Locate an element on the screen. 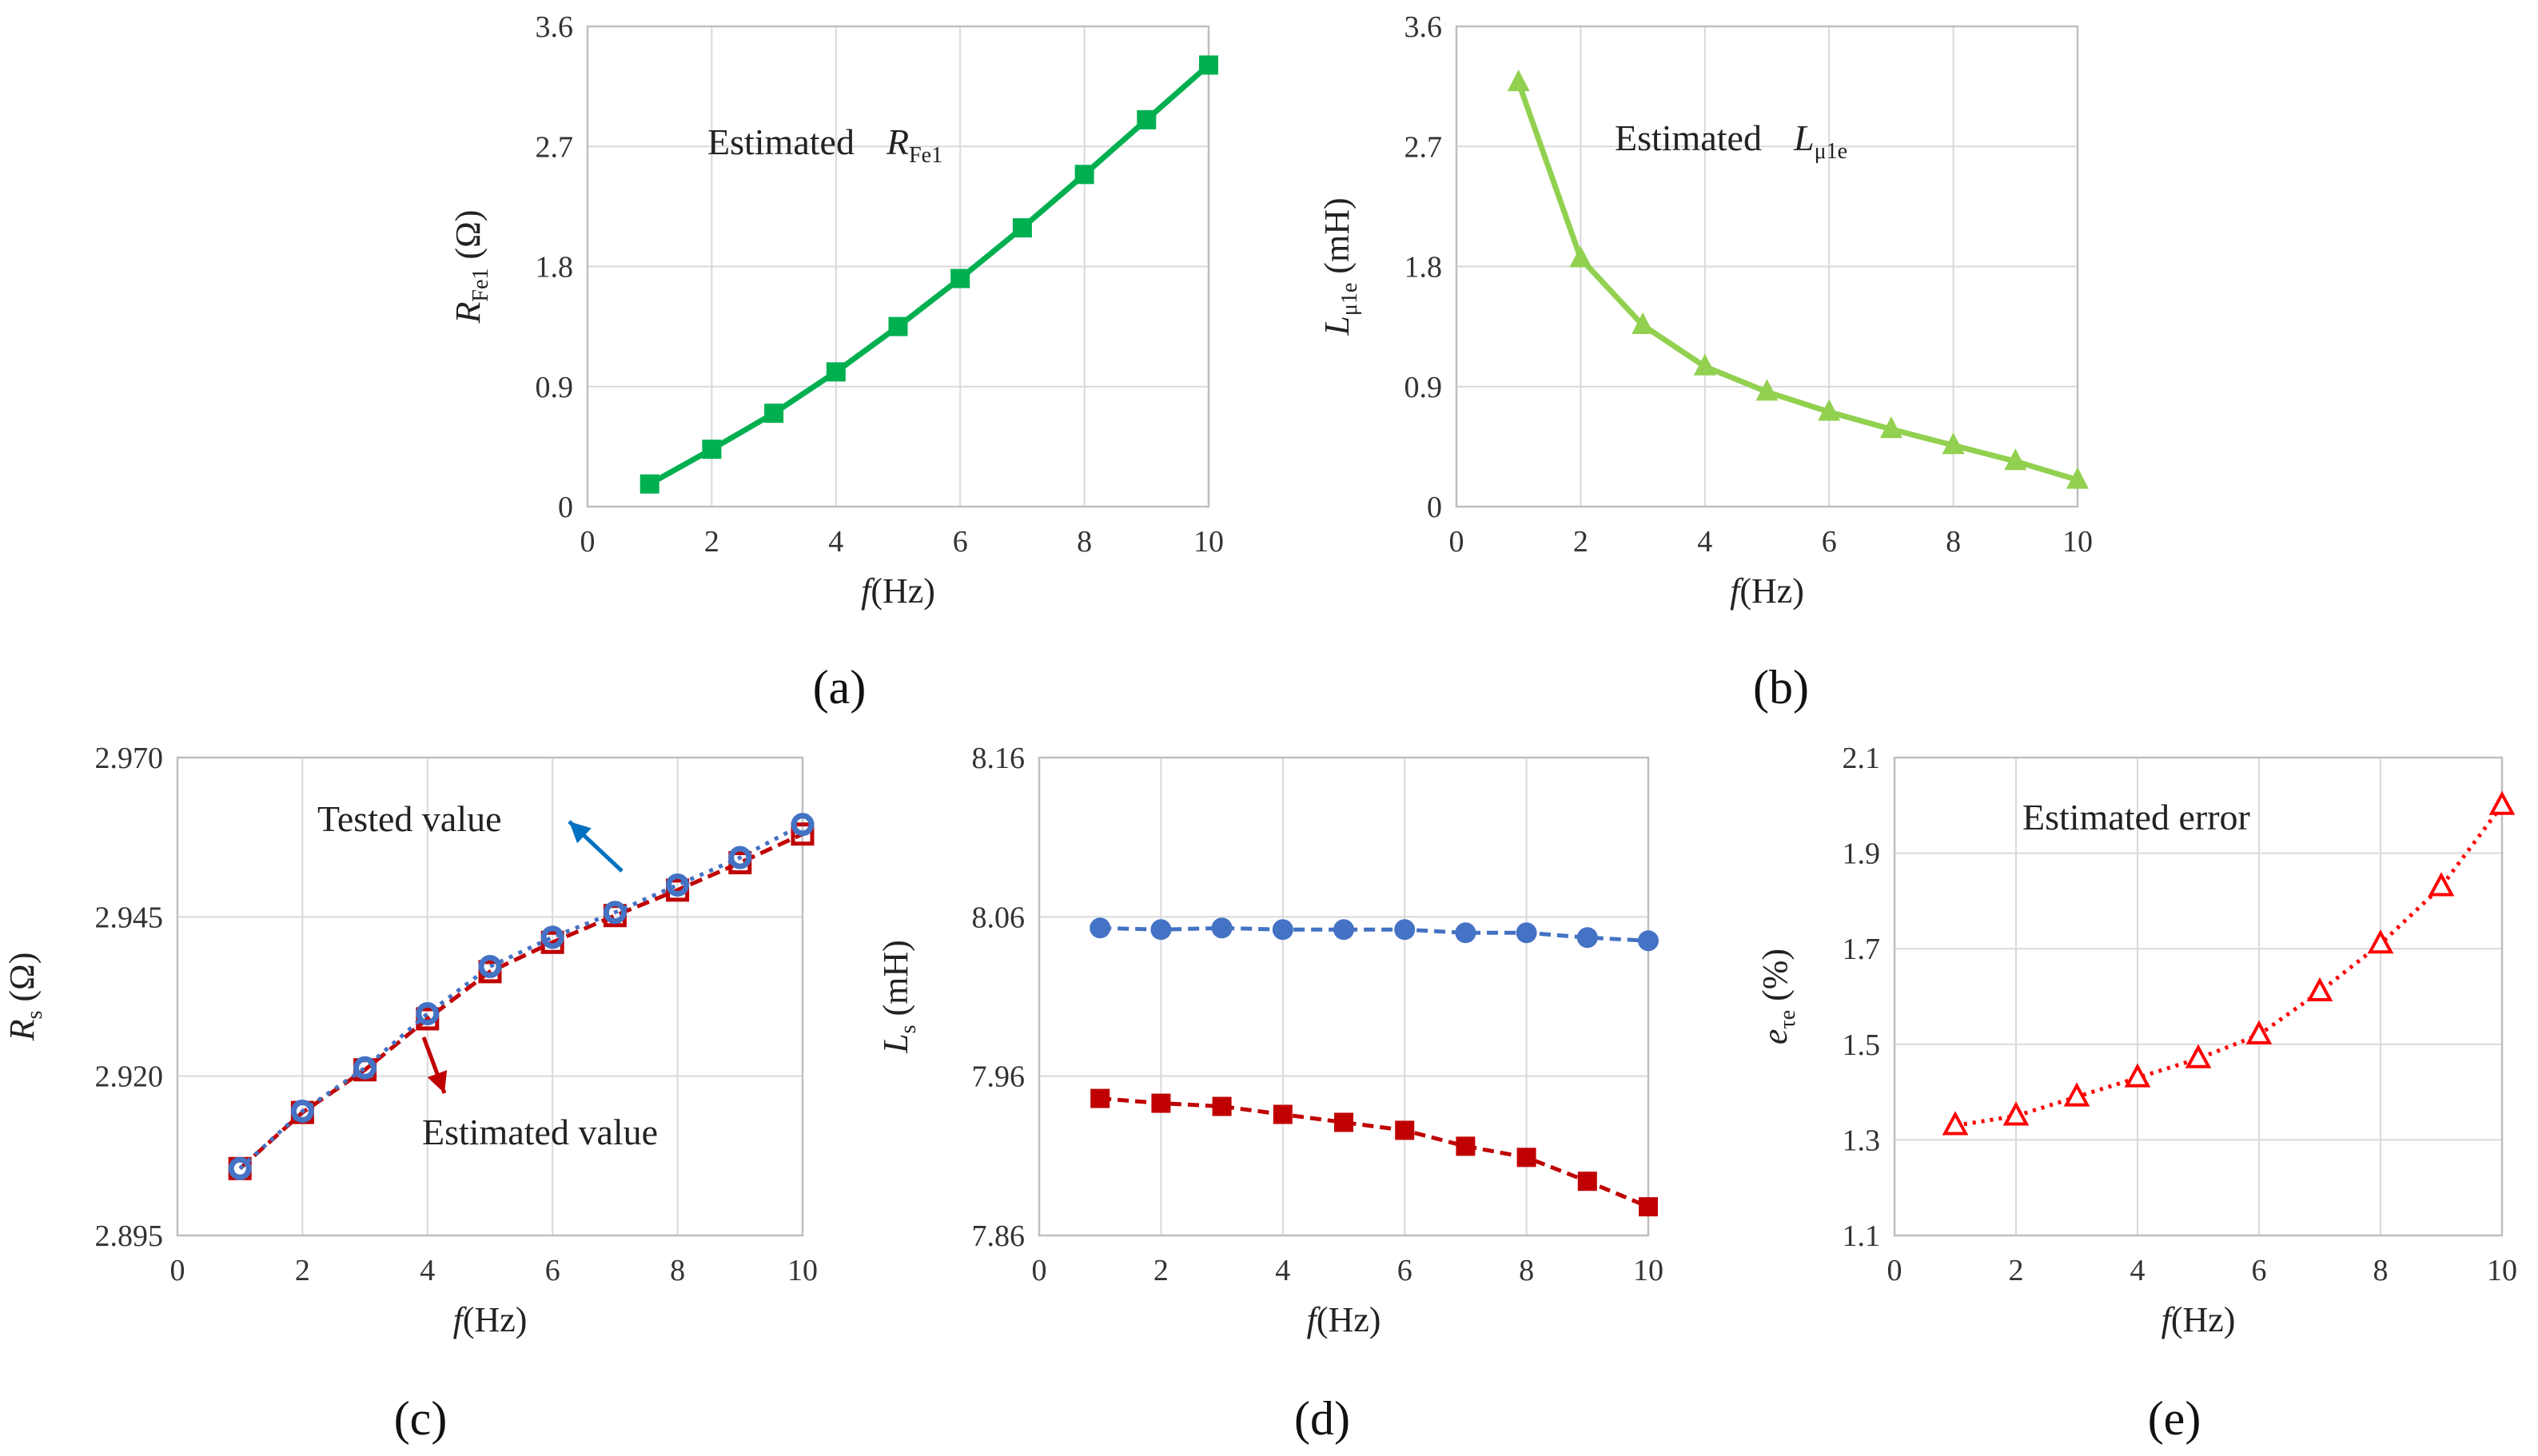 The height and width of the screenshot is (1456, 2538). plot-frame is located at coordinates (1344, 996).